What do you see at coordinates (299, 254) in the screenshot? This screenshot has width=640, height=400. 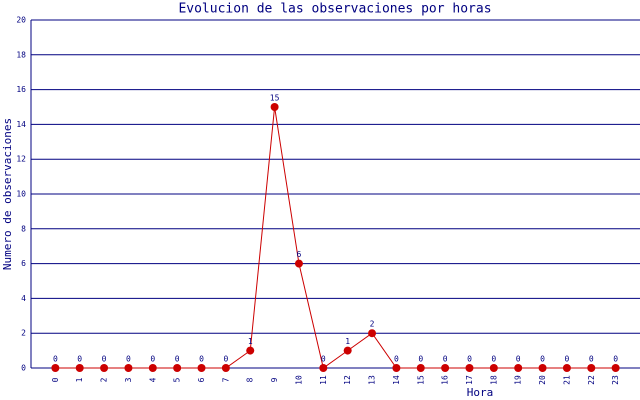 I see `data-label: 6` at bounding box center [299, 254].